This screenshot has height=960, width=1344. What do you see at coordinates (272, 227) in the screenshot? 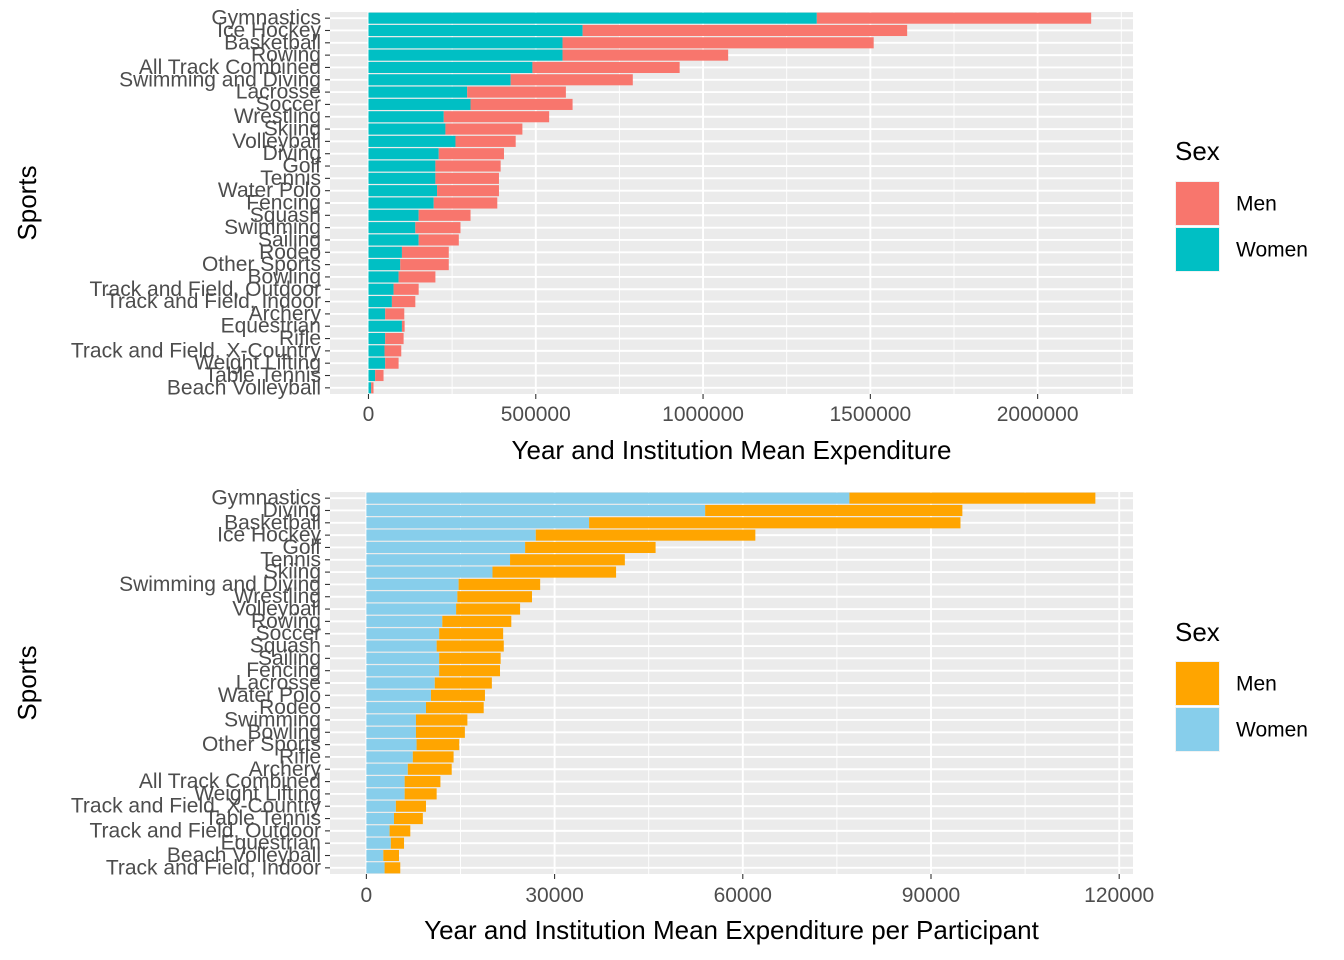
I see `y-tick-label: Swimming` at bounding box center [272, 227].